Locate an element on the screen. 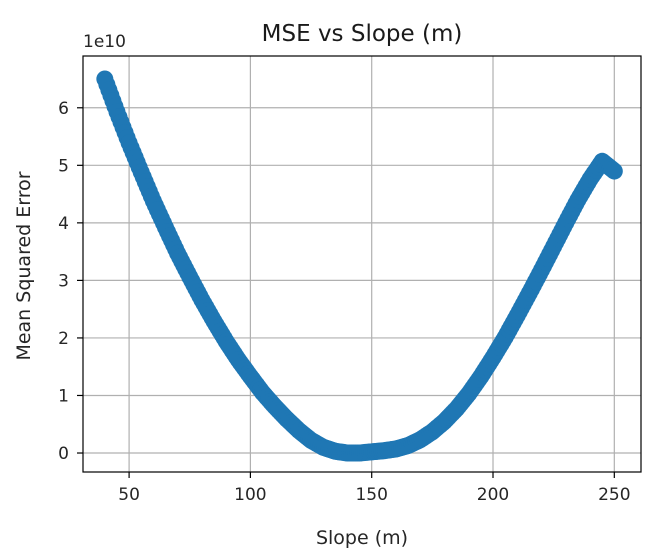  x-tick-label: 50 is located at coordinates (129, 495).